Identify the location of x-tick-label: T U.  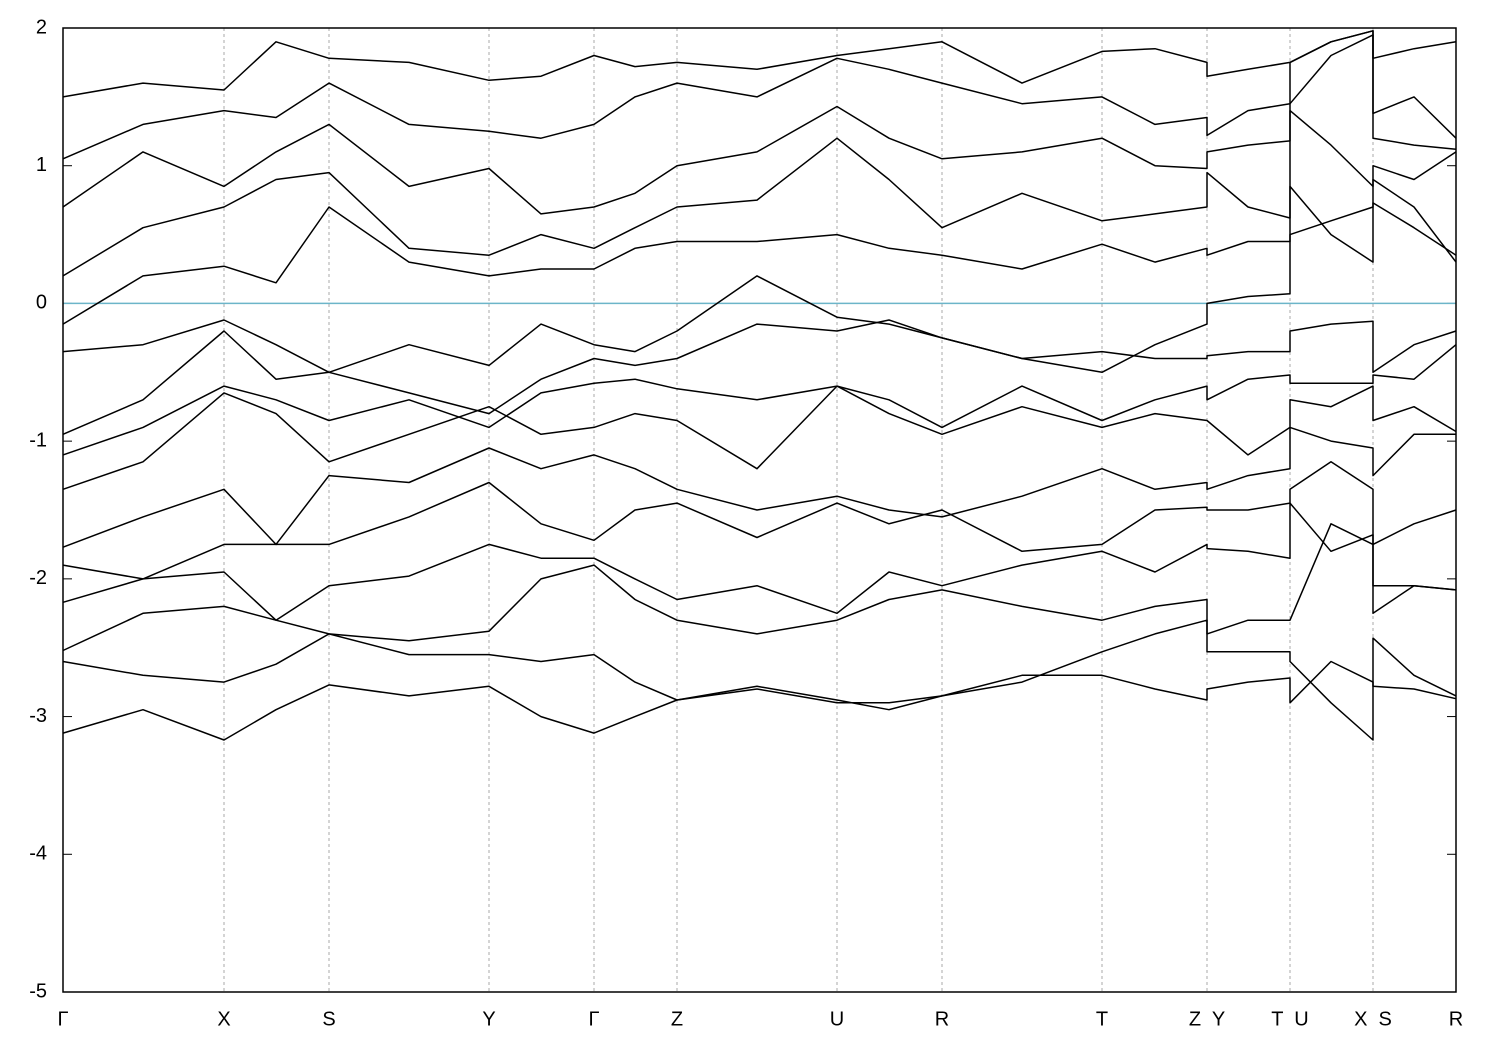
(1289, 1019).